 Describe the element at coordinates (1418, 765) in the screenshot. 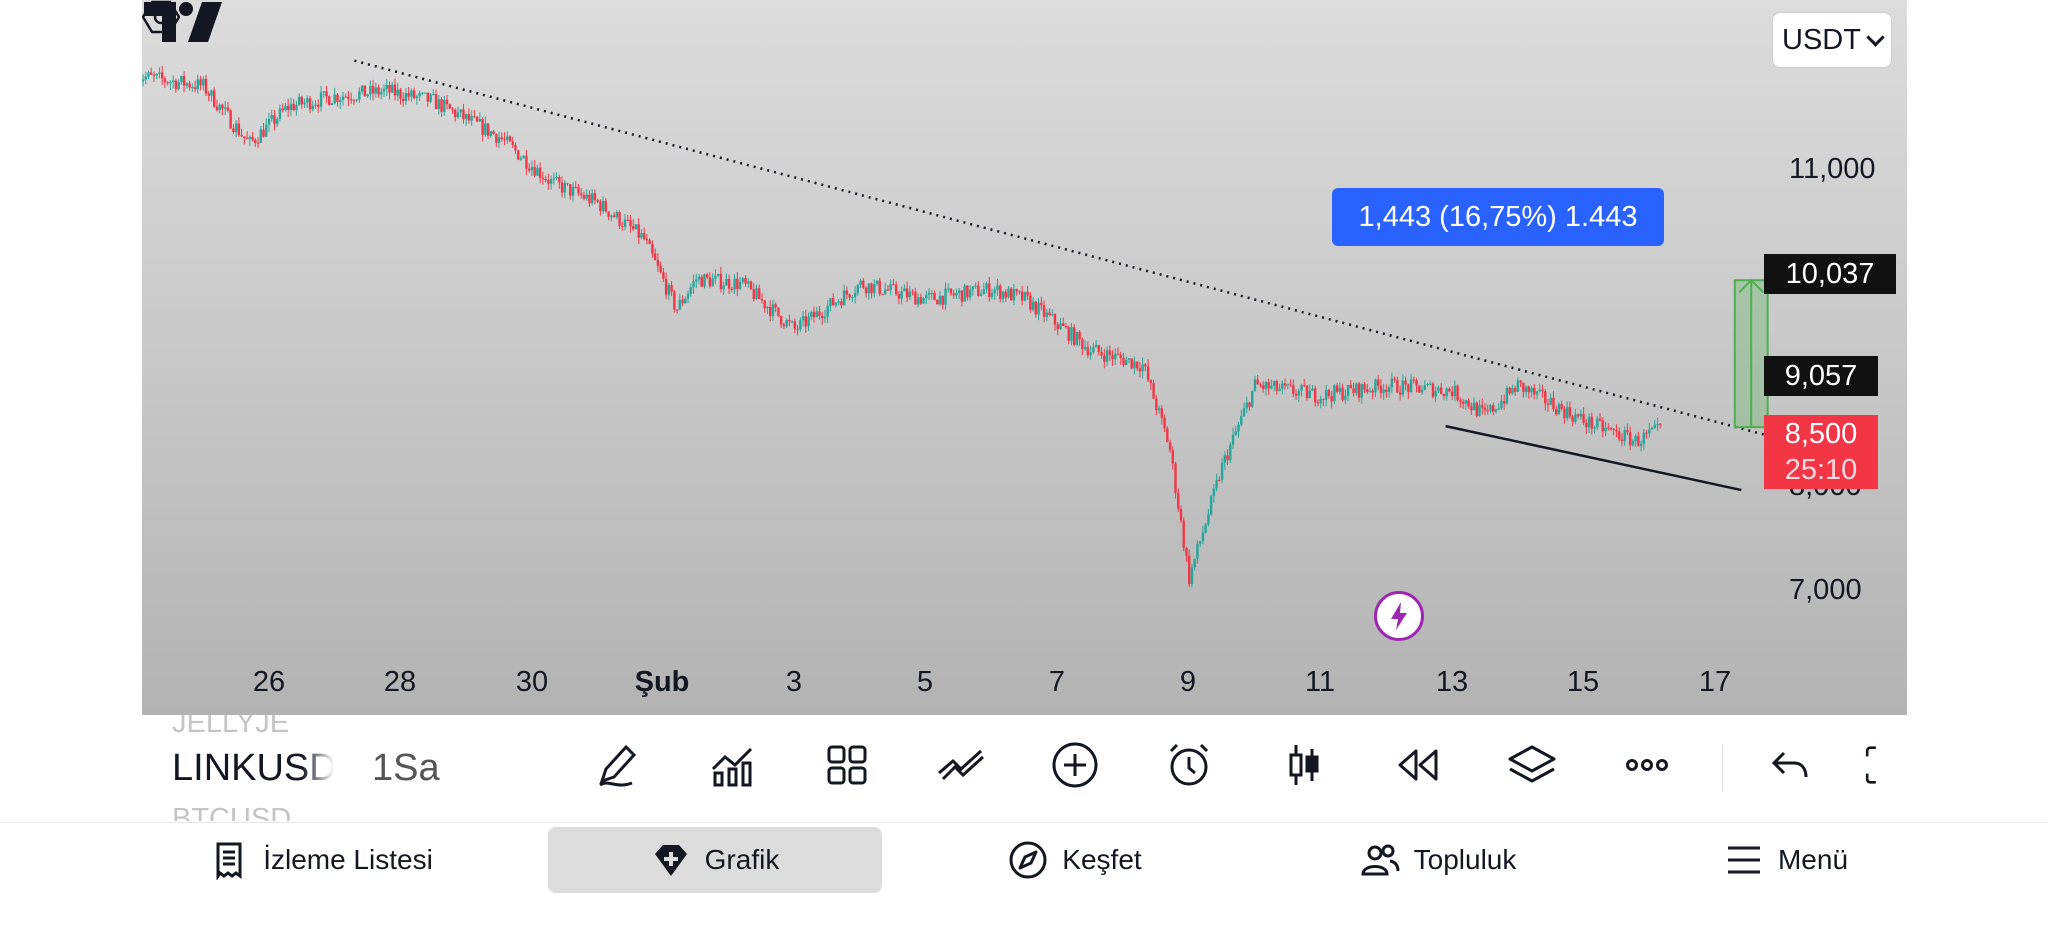

I see `replay-icon` at that location.